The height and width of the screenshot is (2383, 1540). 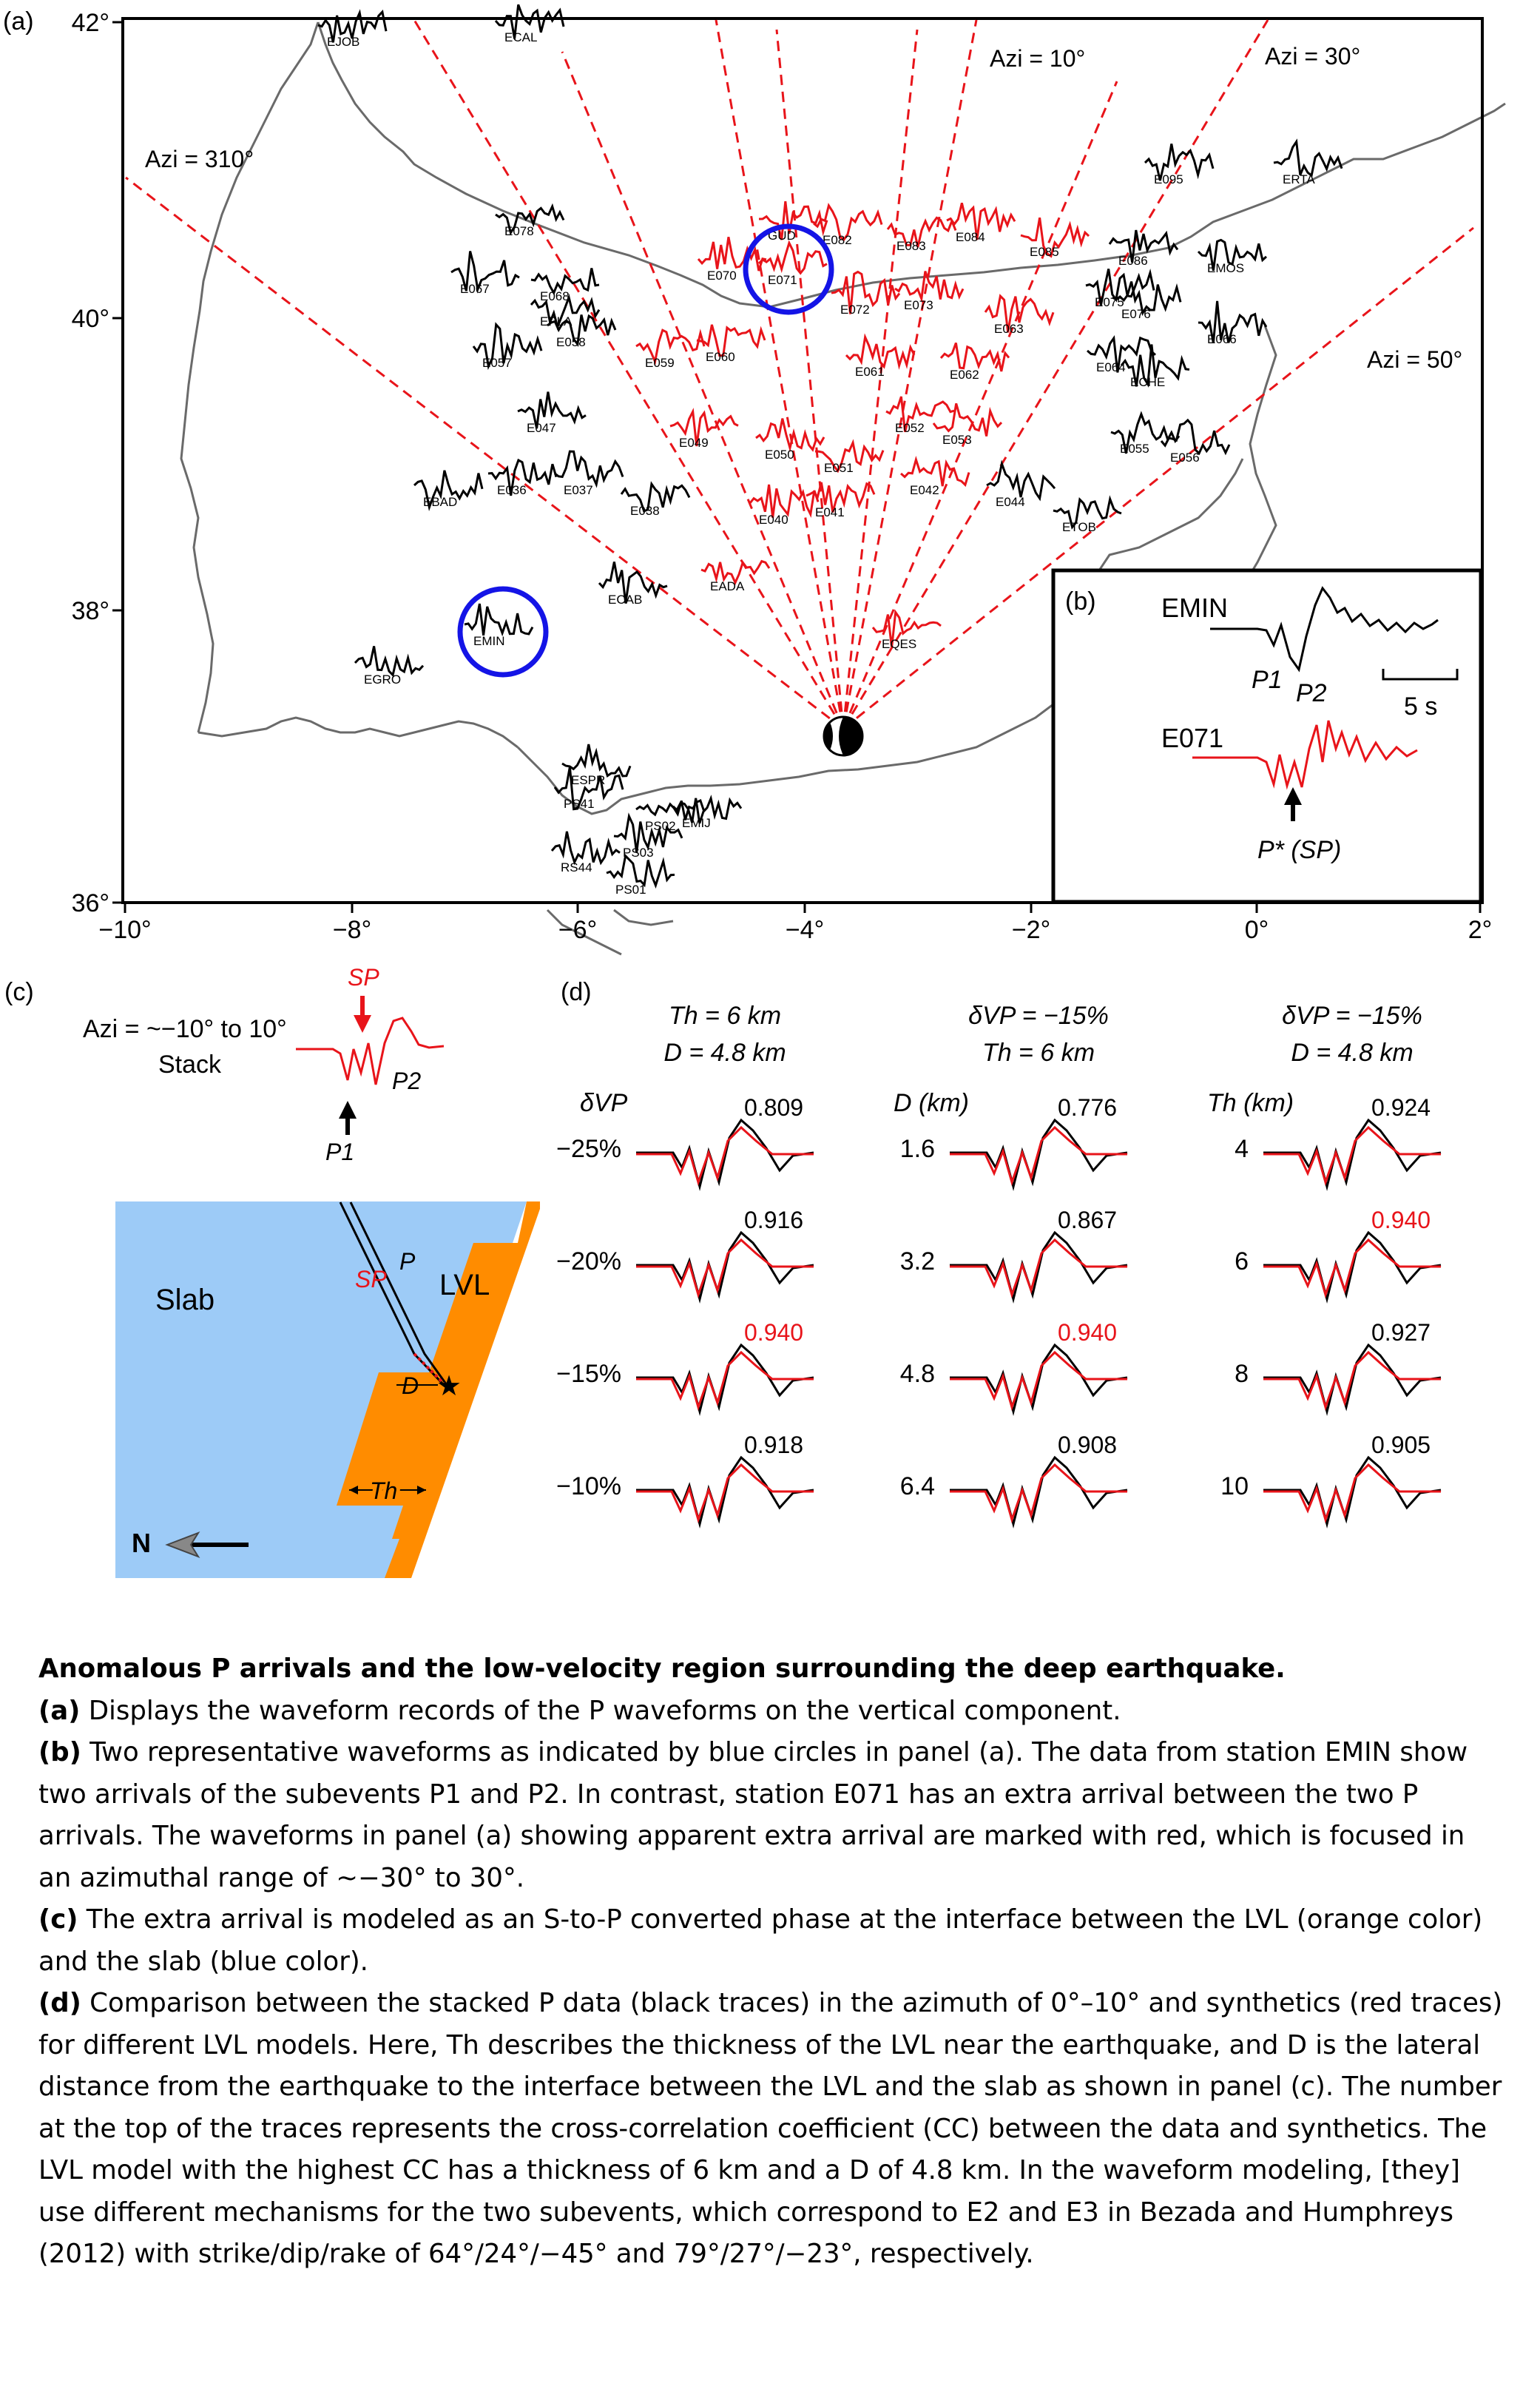 What do you see at coordinates (918, 305) in the screenshot?
I see `station-label: E073` at bounding box center [918, 305].